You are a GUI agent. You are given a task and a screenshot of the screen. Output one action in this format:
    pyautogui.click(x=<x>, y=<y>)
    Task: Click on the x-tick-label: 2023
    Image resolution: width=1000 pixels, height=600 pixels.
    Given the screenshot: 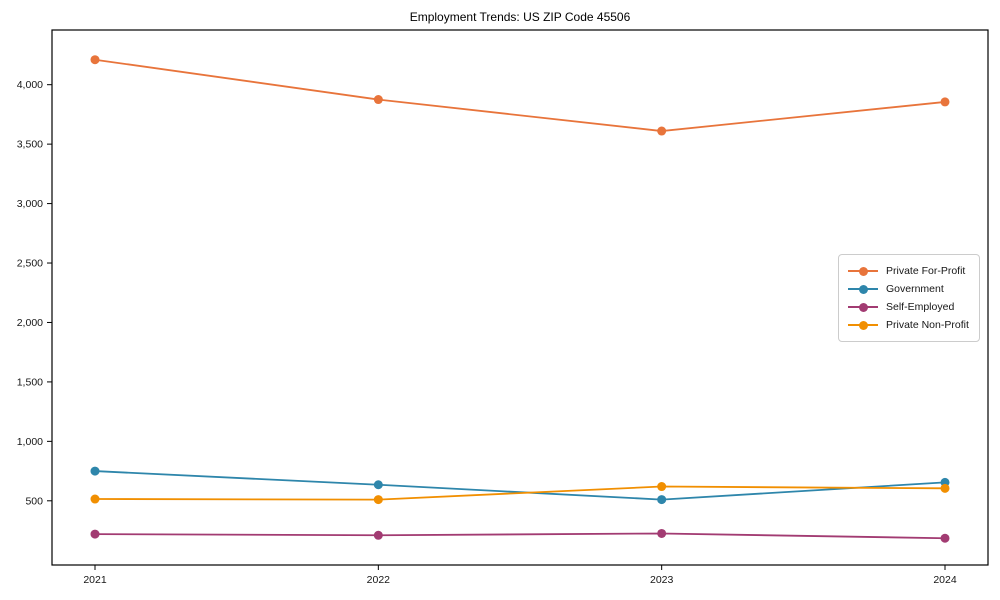 What is the action you would take?
    pyautogui.click(x=662, y=580)
    